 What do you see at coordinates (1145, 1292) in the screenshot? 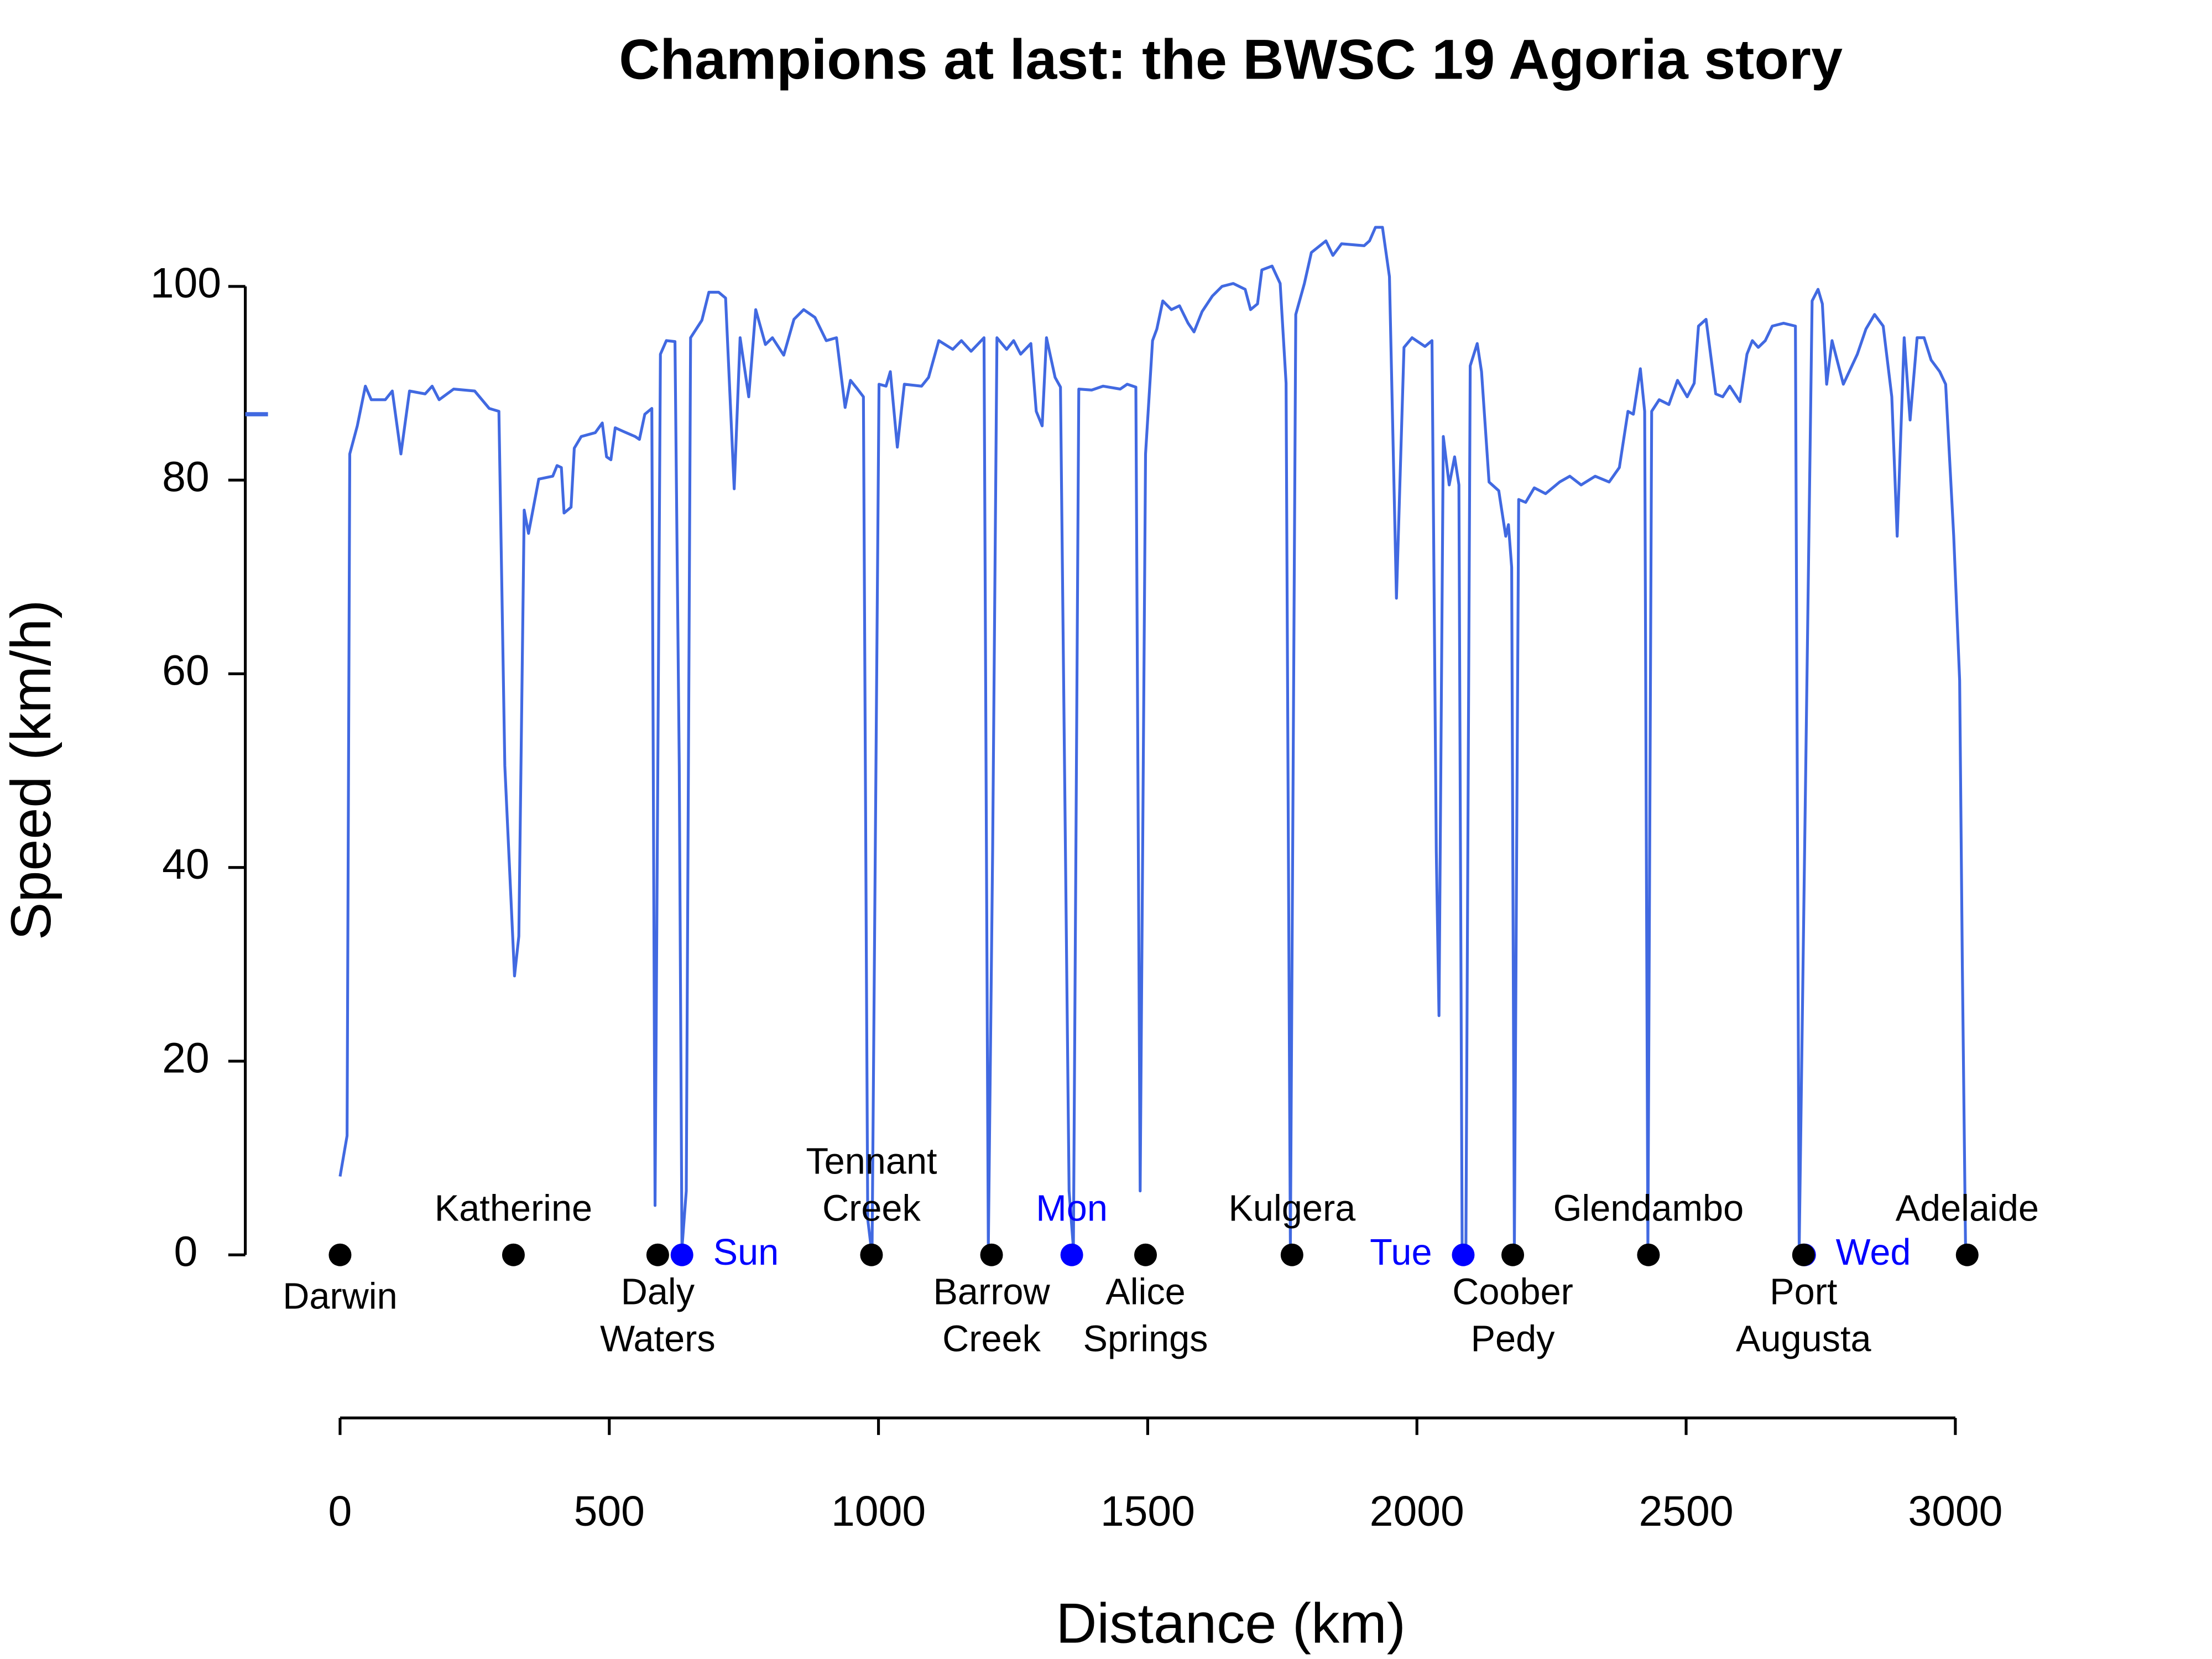
I see `place-label: Alice` at bounding box center [1145, 1292].